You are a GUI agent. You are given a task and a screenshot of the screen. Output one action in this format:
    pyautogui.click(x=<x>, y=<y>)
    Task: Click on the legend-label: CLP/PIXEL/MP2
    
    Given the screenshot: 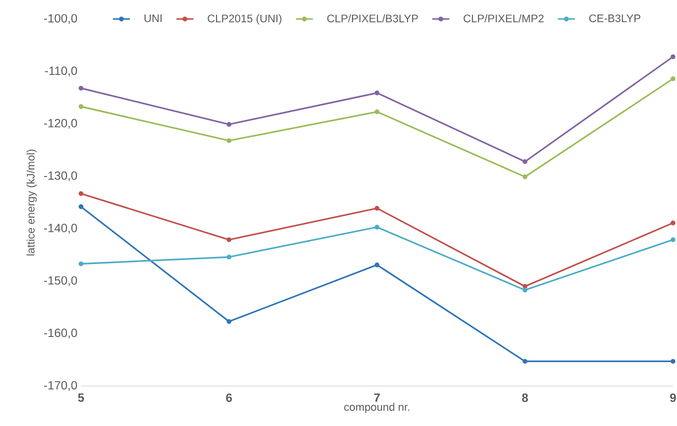 What is the action you would take?
    pyautogui.click(x=504, y=18)
    